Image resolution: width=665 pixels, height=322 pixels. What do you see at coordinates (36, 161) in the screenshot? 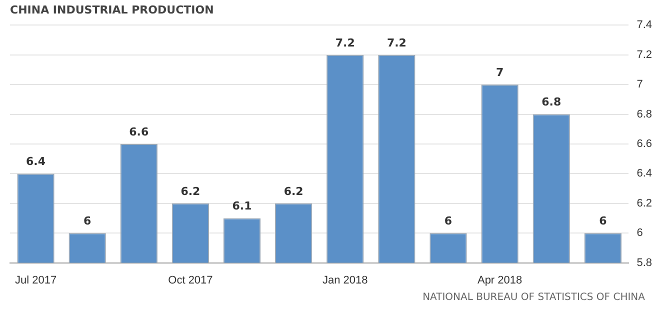
I see `data-label: 6.4` at bounding box center [36, 161].